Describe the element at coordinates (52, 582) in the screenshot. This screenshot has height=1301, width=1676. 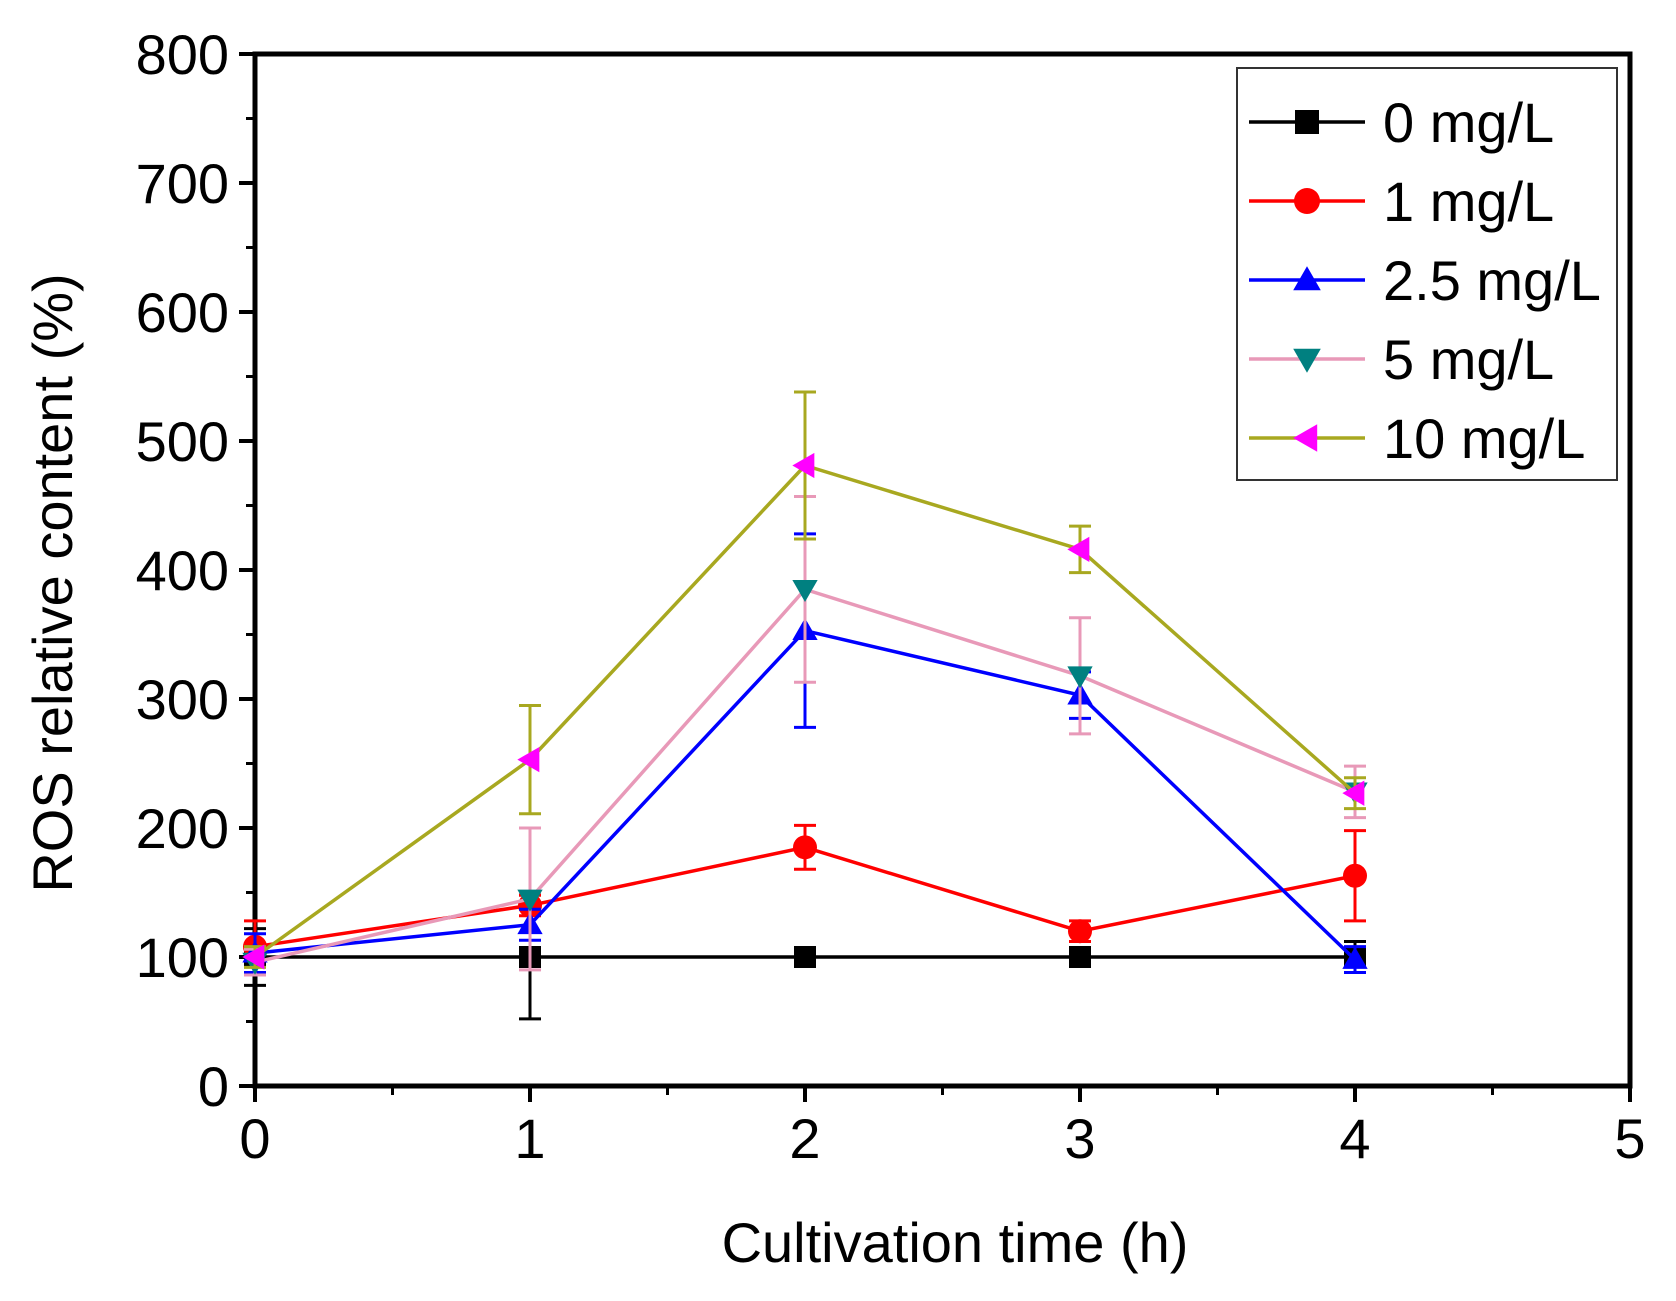
I see `y-axis-label: ROS relative content (%)` at that location.